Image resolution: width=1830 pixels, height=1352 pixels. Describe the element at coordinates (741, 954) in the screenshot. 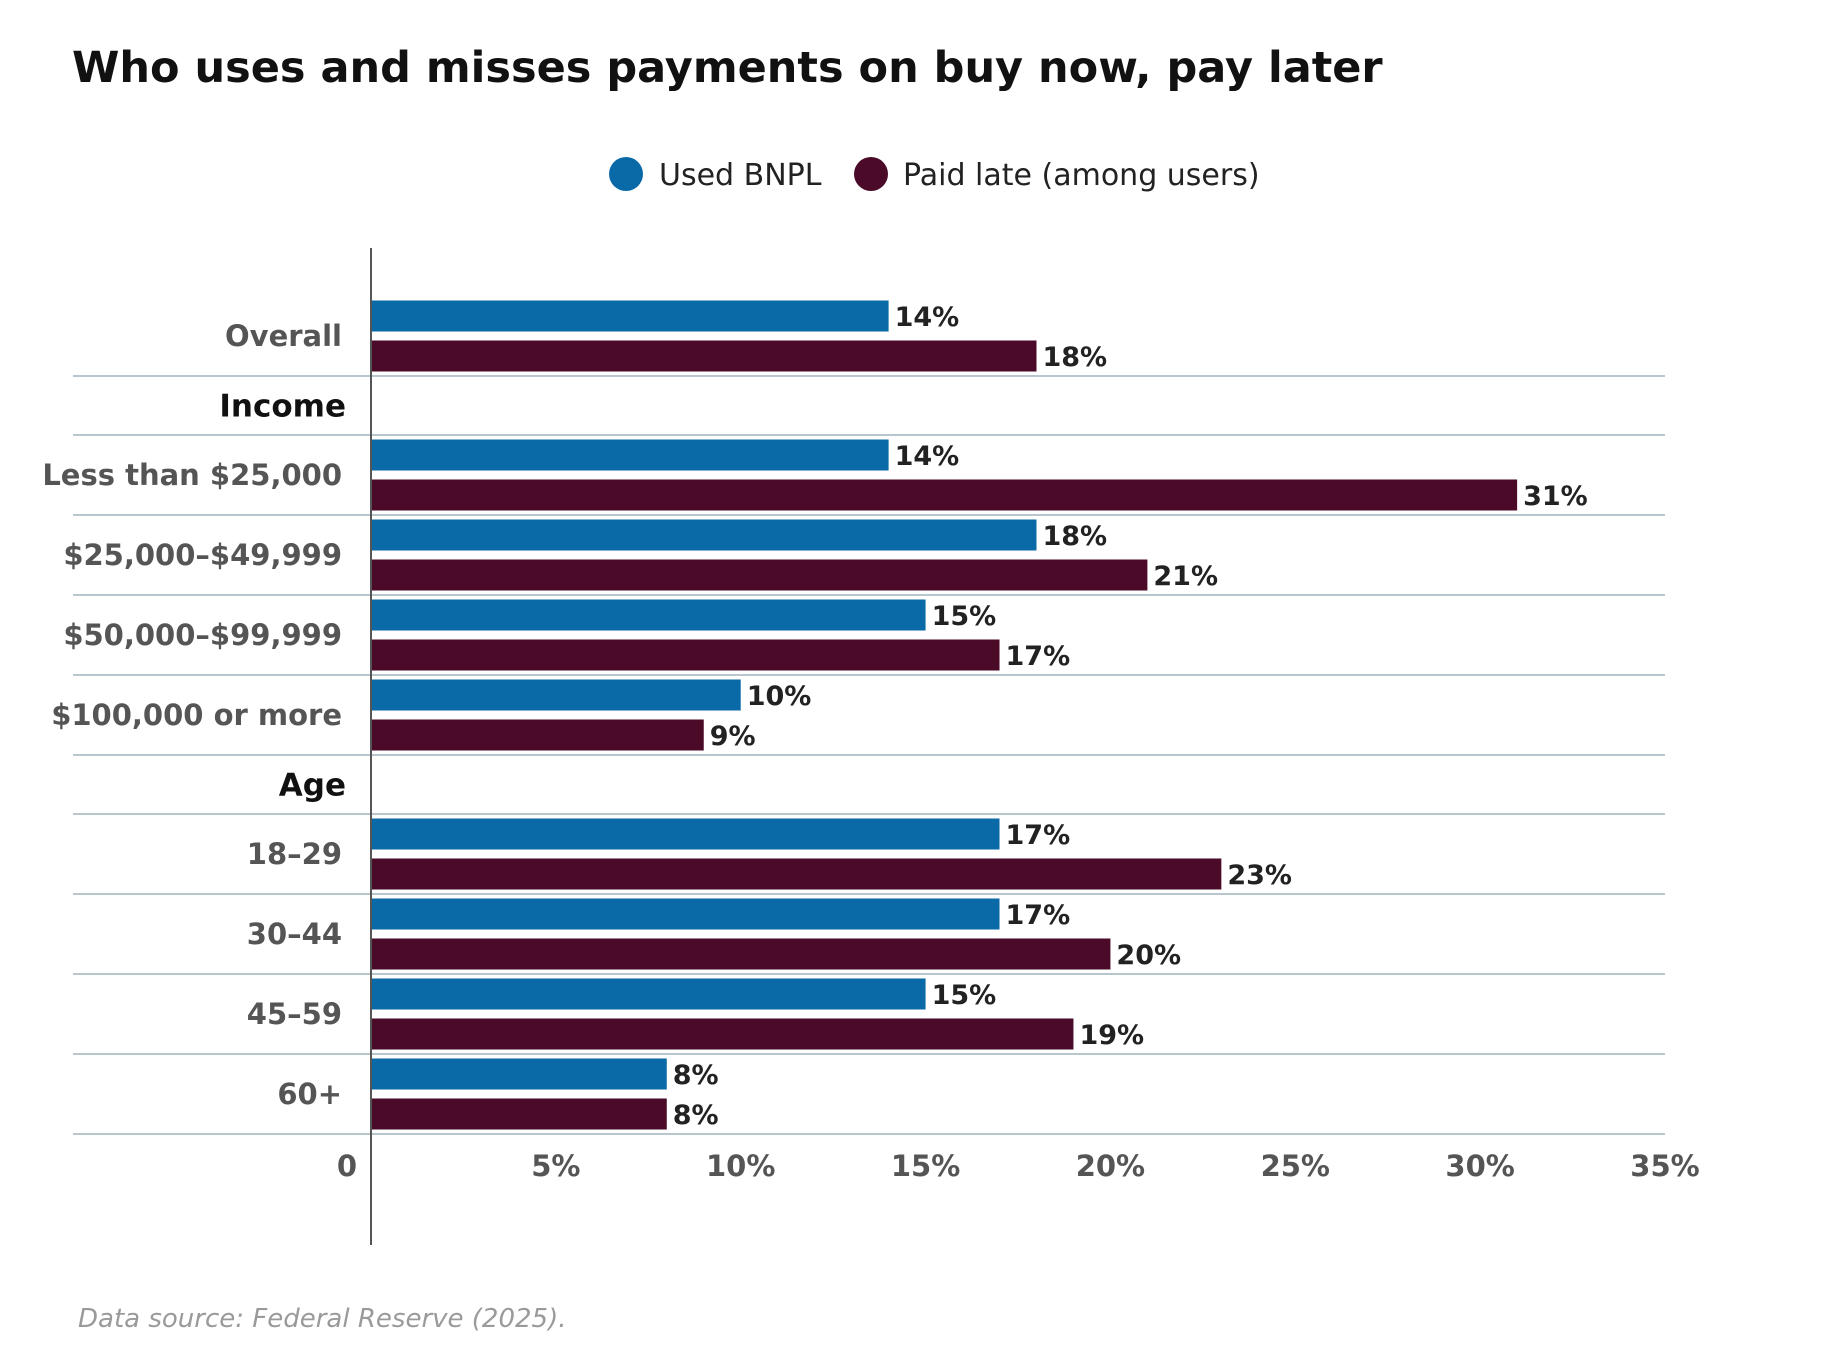

I see `bar-30-44-paid-late-among-users` at that location.